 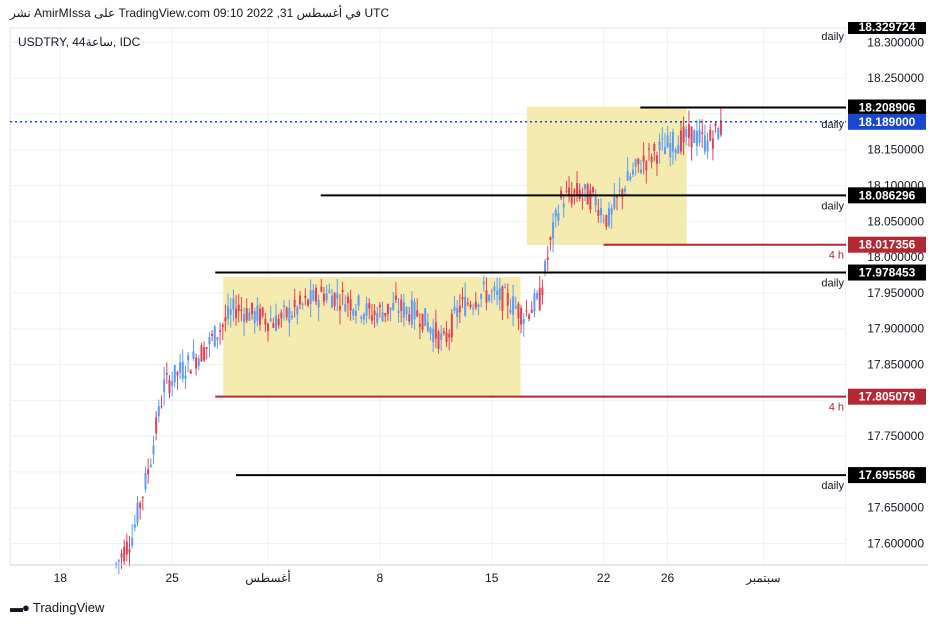 What do you see at coordinates (887, 396) in the screenshot?
I see `level-label-bg` at bounding box center [887, 396].